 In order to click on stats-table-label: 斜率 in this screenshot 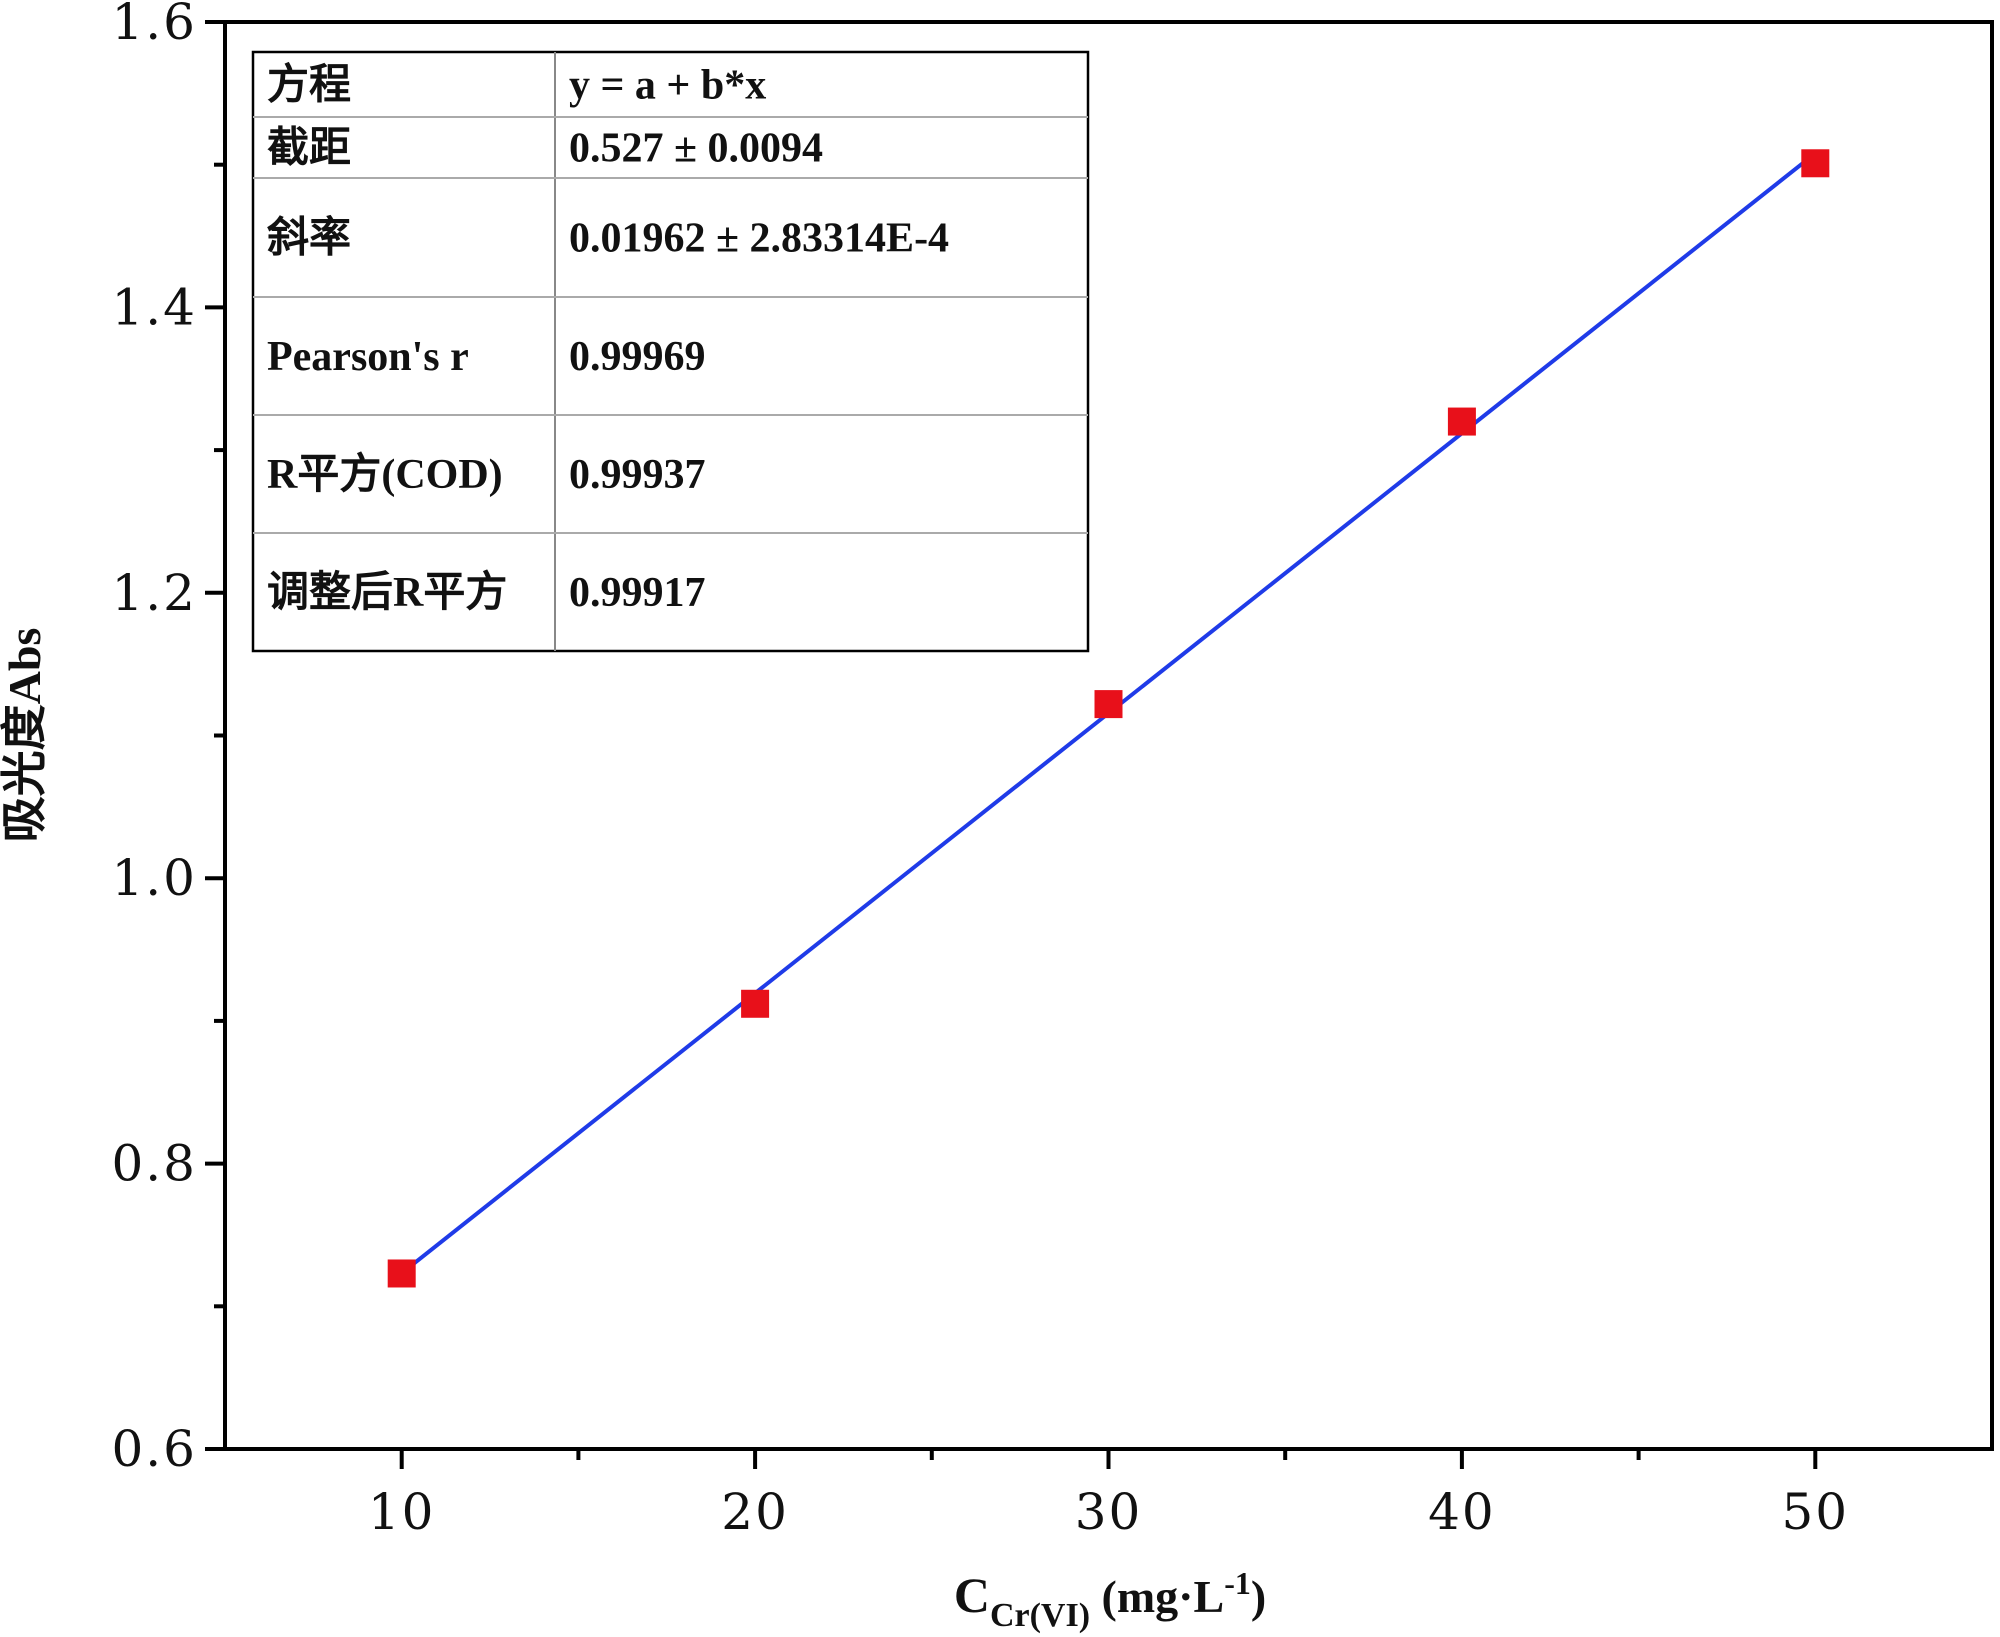, I will do `click(309, 238)`.